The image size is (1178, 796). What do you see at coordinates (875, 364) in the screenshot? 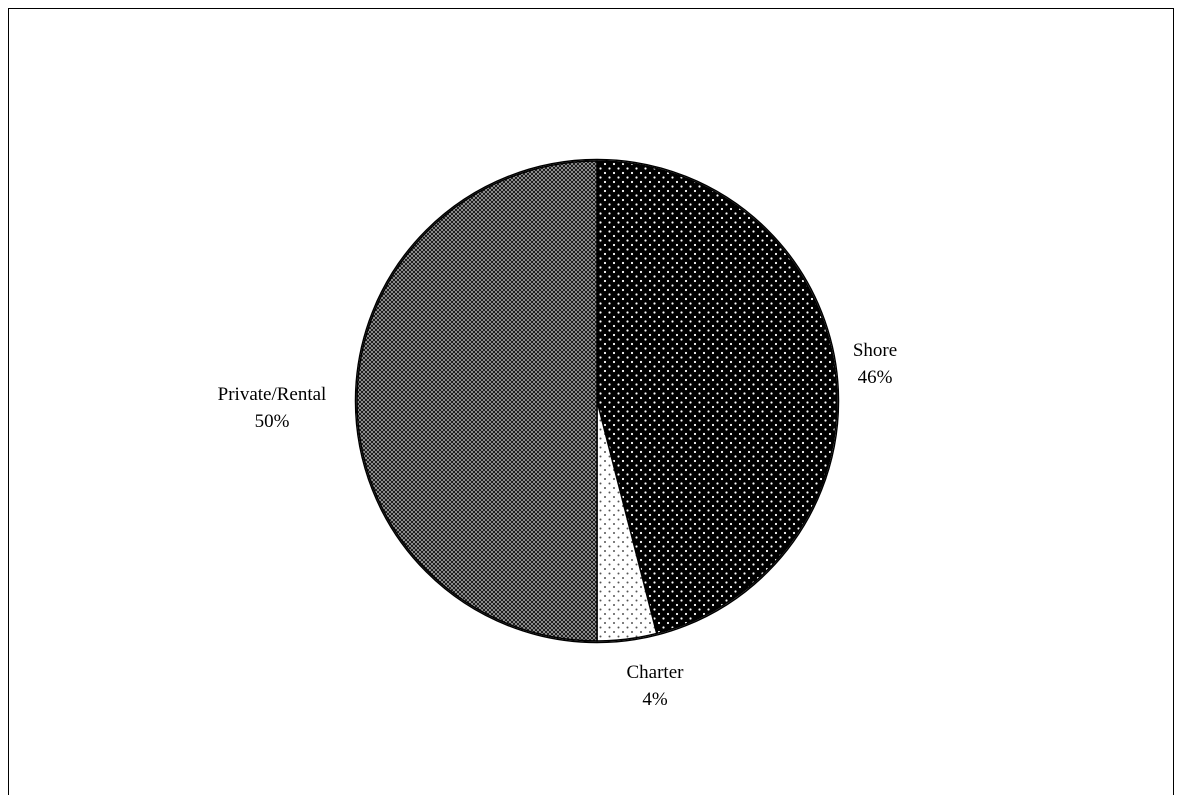
I see `slice-label-shore: Shore 46%` at bounding box center [875, 364].